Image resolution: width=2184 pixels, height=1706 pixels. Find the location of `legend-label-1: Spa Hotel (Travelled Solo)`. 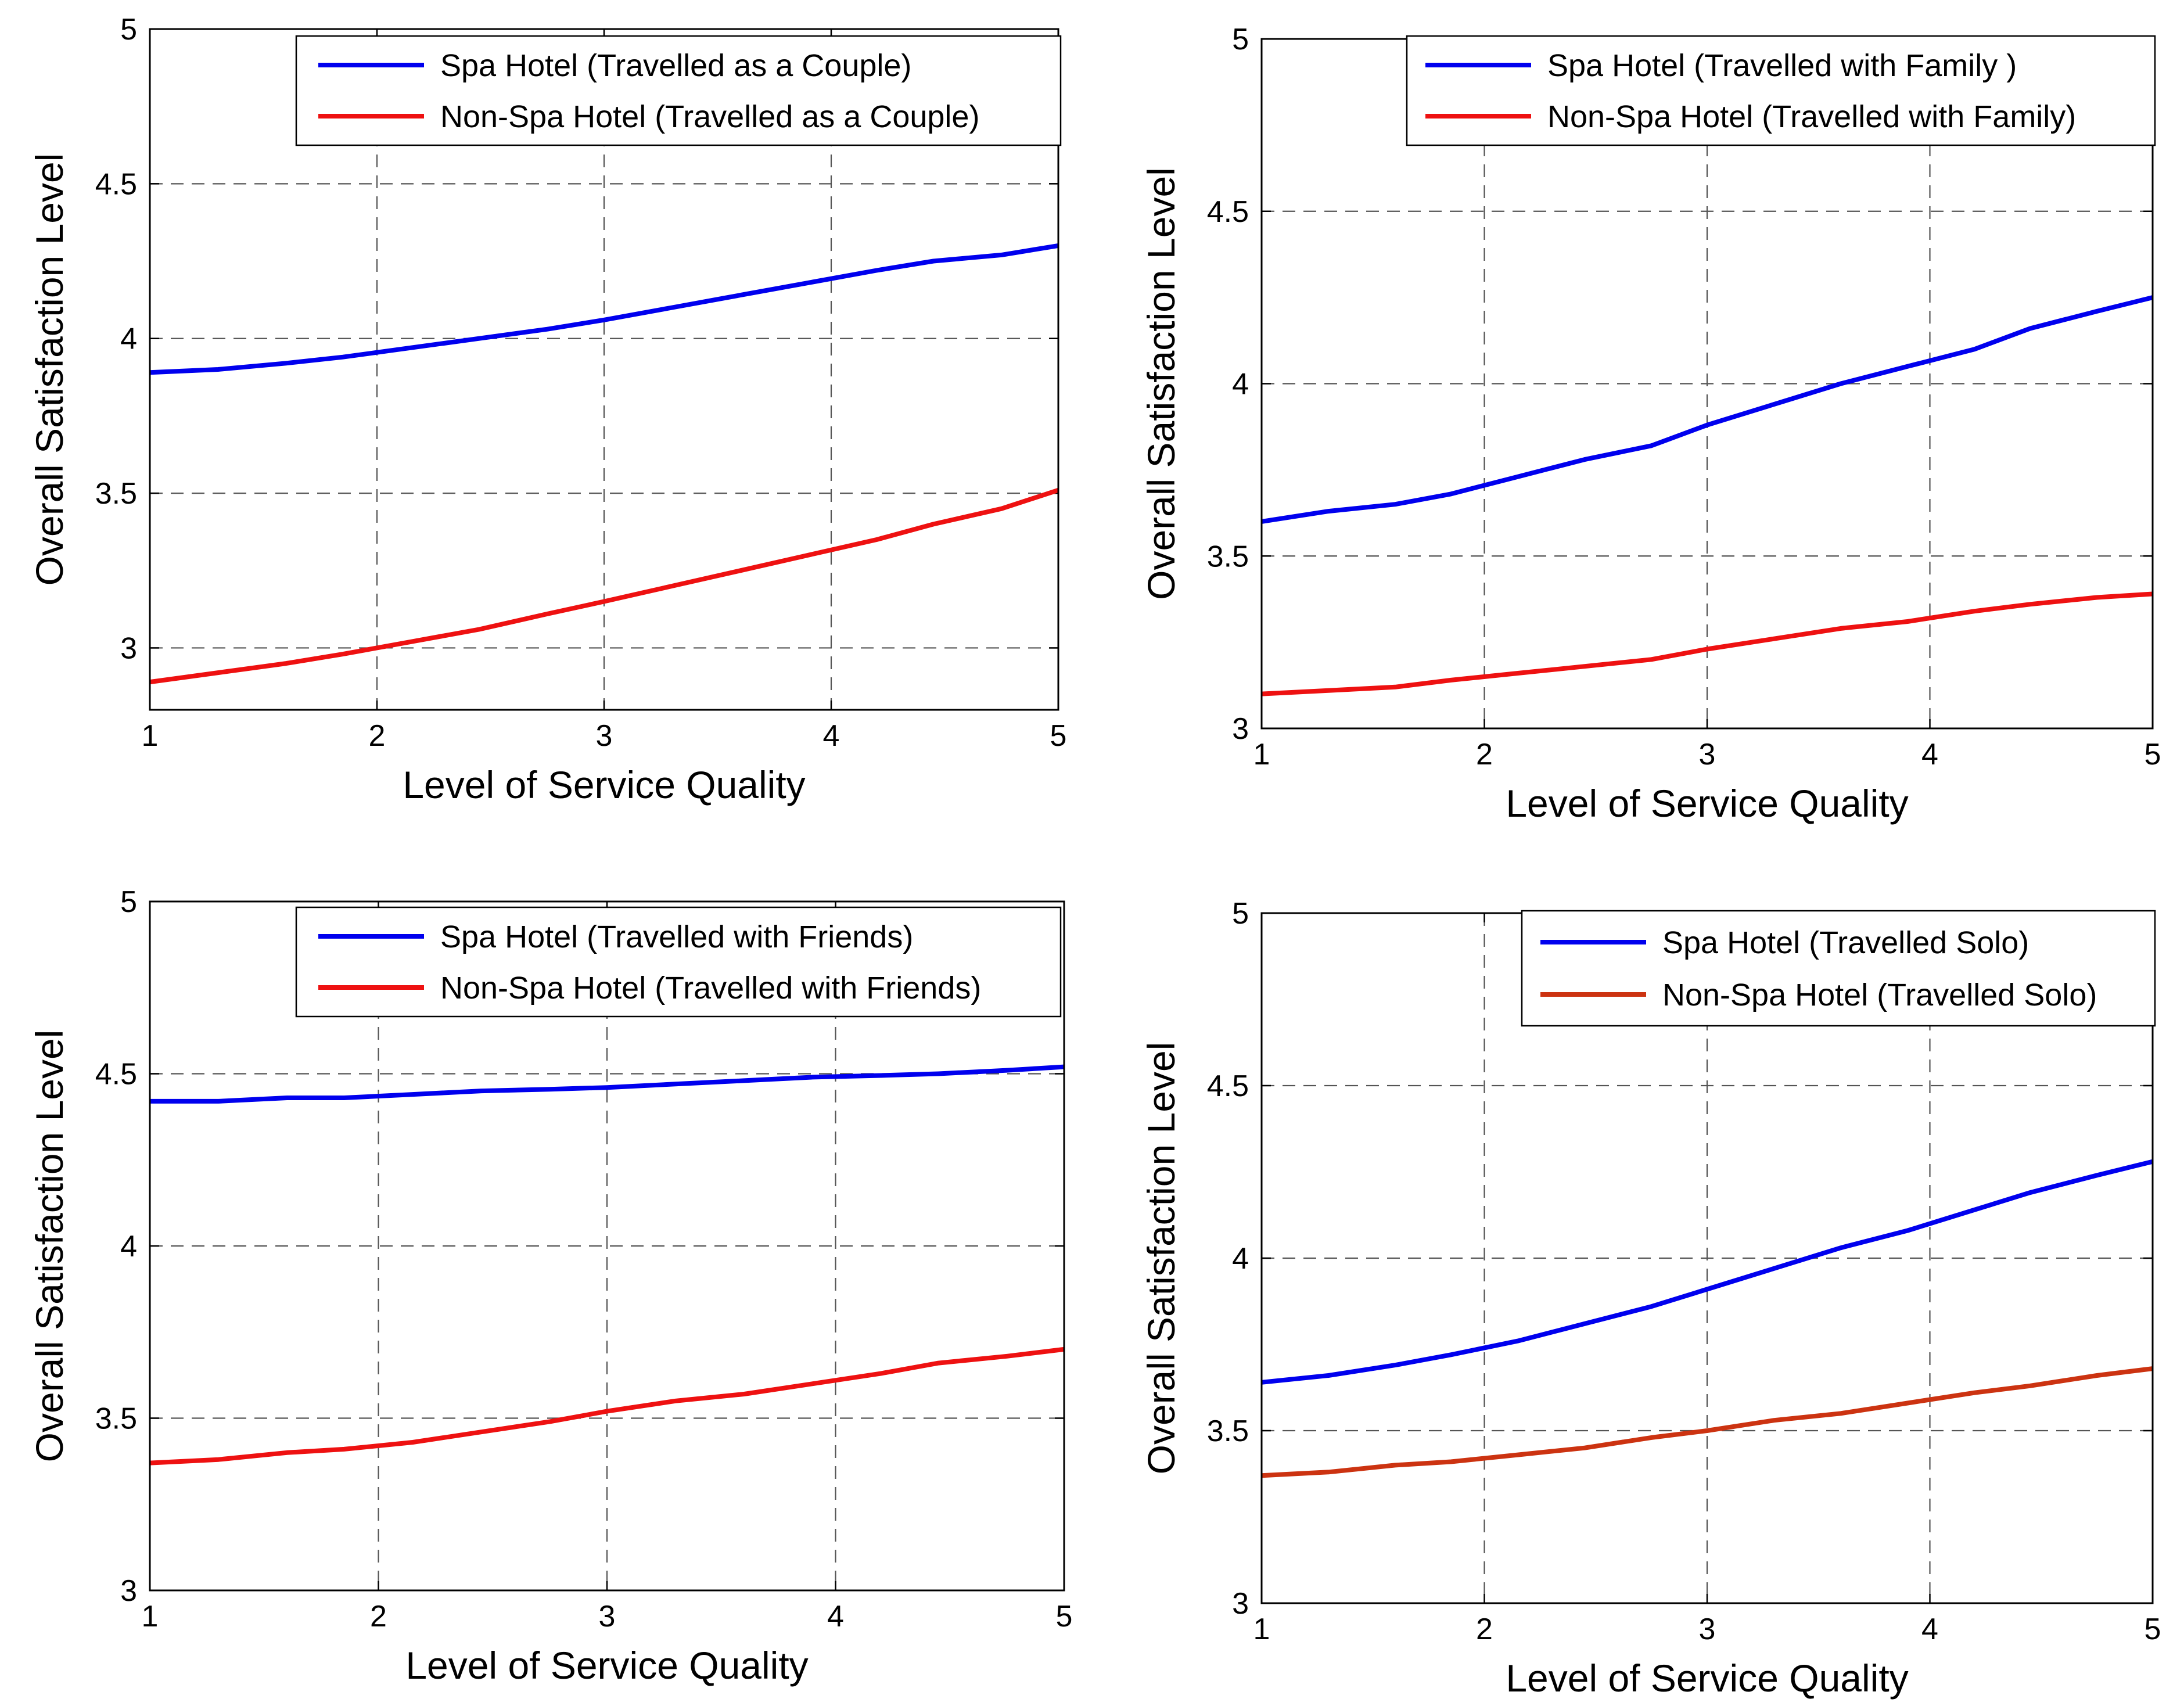

legend-label-1: Spa Hotel (Travelled Solo) is located at coordinates (1846, 942).